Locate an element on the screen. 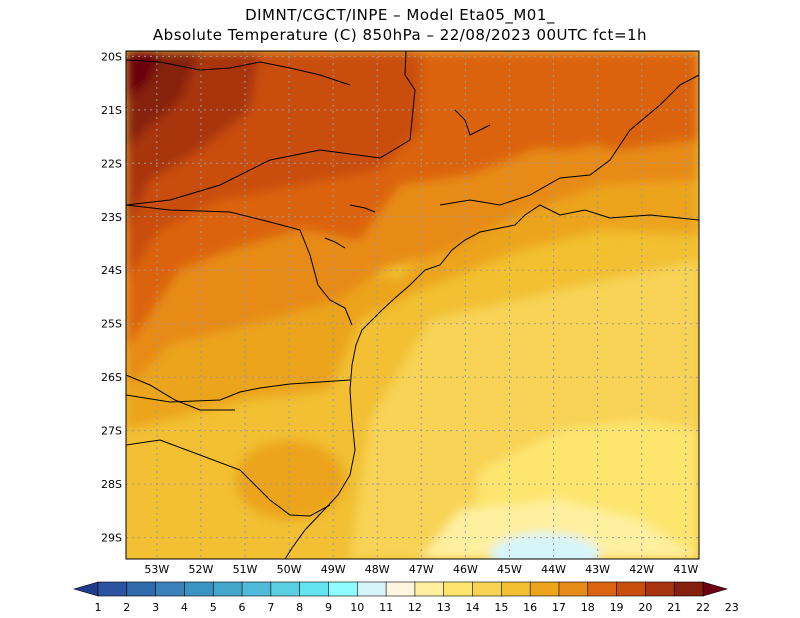  colorbar-label: 3 is located at coordinates (155, 607).